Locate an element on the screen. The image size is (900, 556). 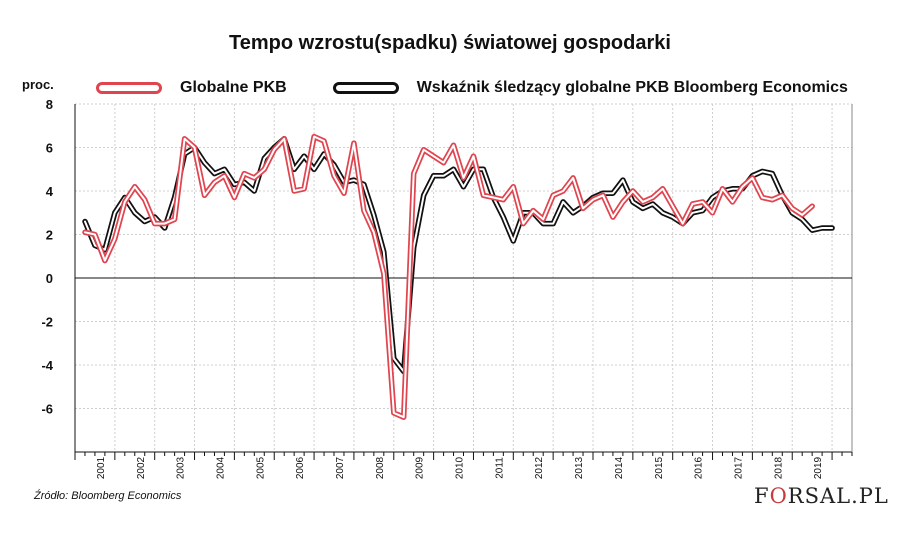
legend-label-gdp: Globalne PKB is located at coordinates (233, 87).